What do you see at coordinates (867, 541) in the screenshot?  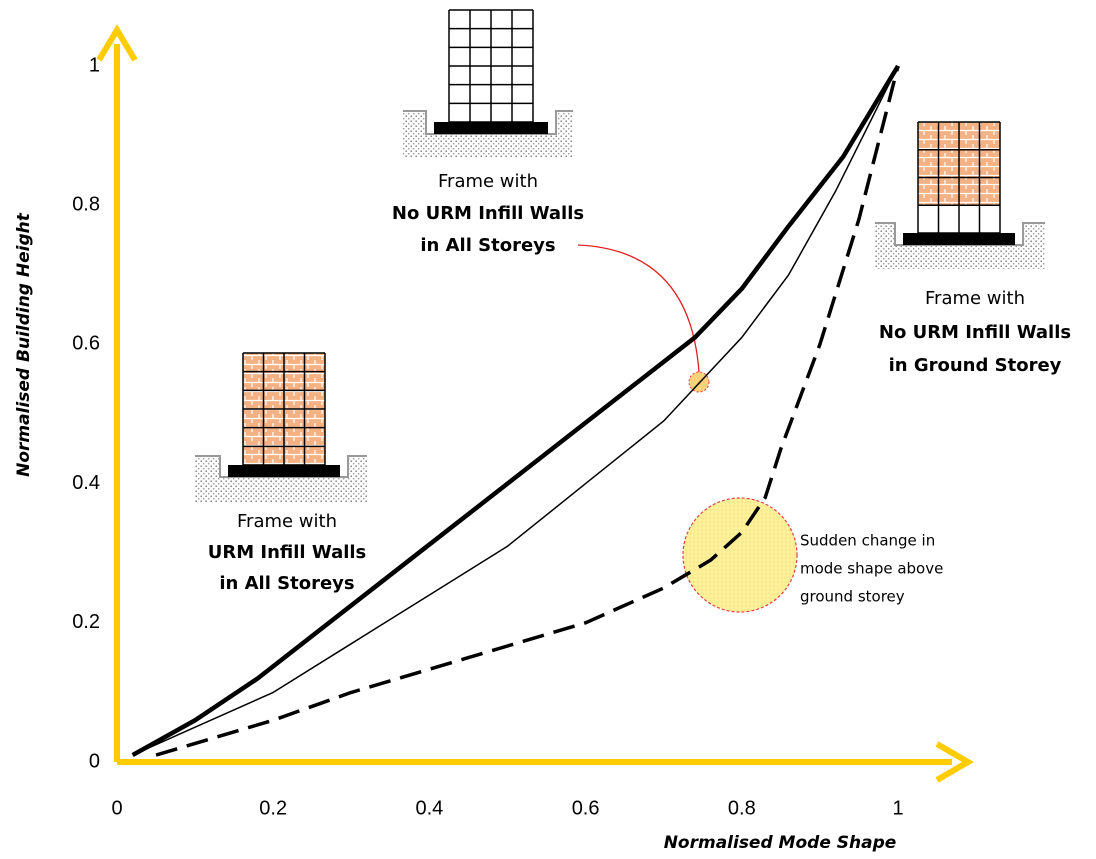 I see `note: Sudden change in` at bounding box center [867, 541].